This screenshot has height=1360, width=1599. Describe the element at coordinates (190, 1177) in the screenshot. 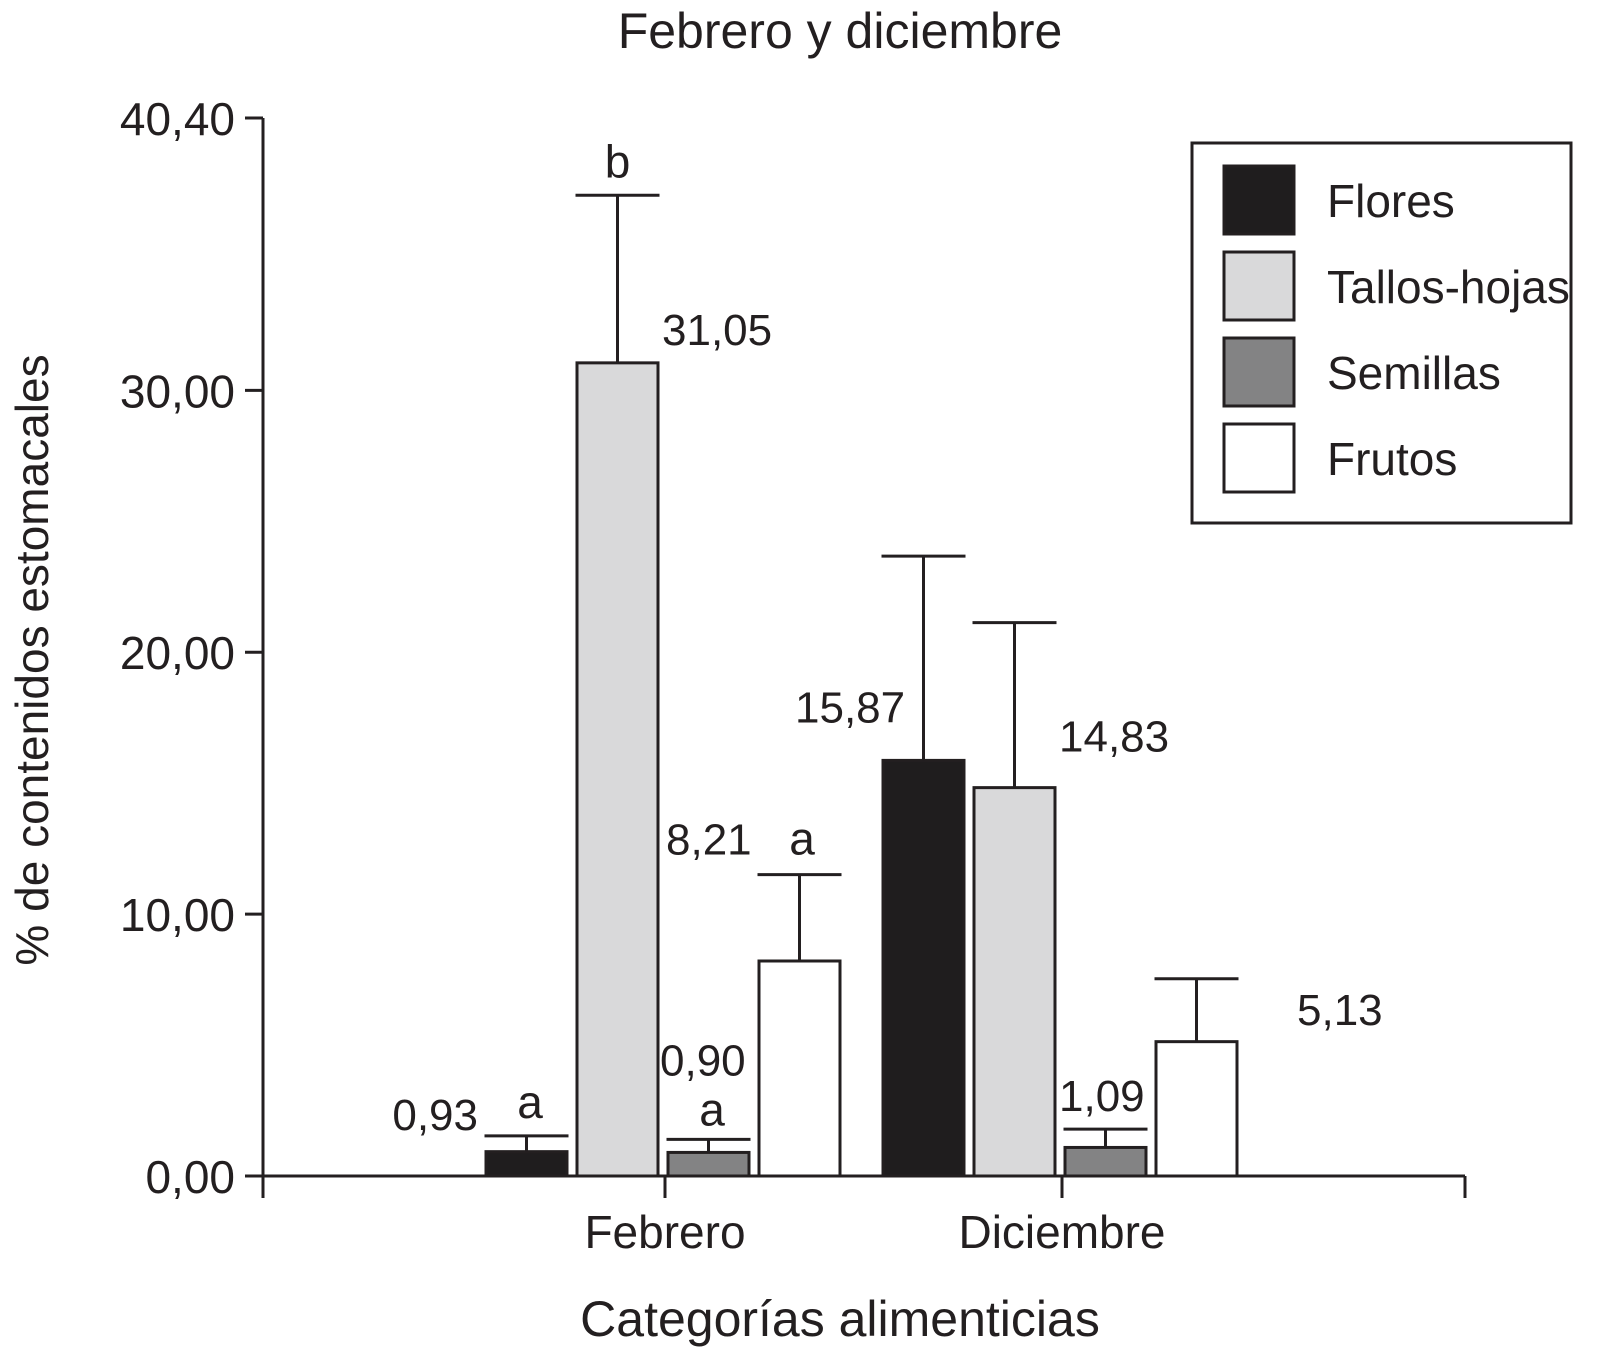

I see `y-tick-label: 0,00` at that location.